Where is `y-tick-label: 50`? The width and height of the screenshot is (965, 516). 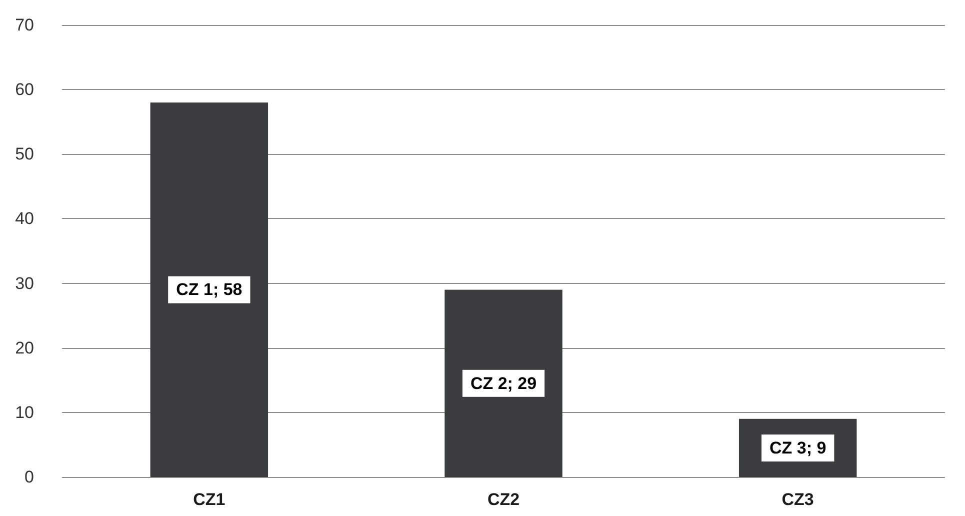
y-tick-label: 50 is located at coordinates (24, 154).